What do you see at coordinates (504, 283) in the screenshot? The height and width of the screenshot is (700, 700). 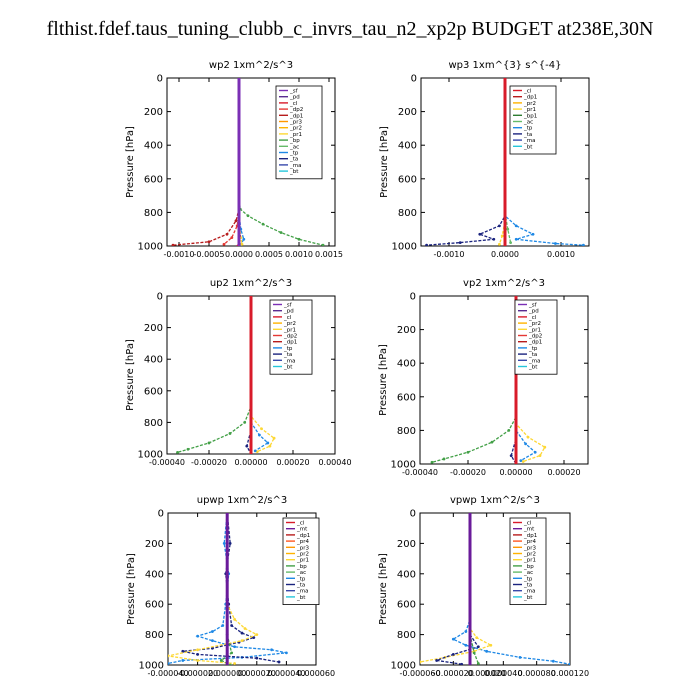 I see `chart-title: vp2 1xm^2/s^3` at bounding box center [504, 283].